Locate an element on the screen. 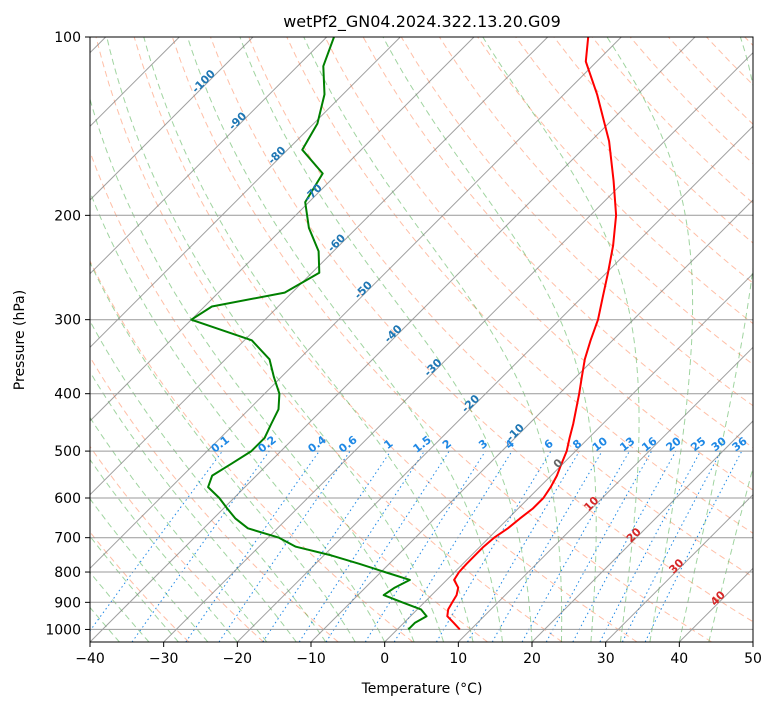 This screenshot has height=708, width=775. chart-title: wetPf2_GN04.2024.322.13.20.G09 is located at coordinates (422, 22).